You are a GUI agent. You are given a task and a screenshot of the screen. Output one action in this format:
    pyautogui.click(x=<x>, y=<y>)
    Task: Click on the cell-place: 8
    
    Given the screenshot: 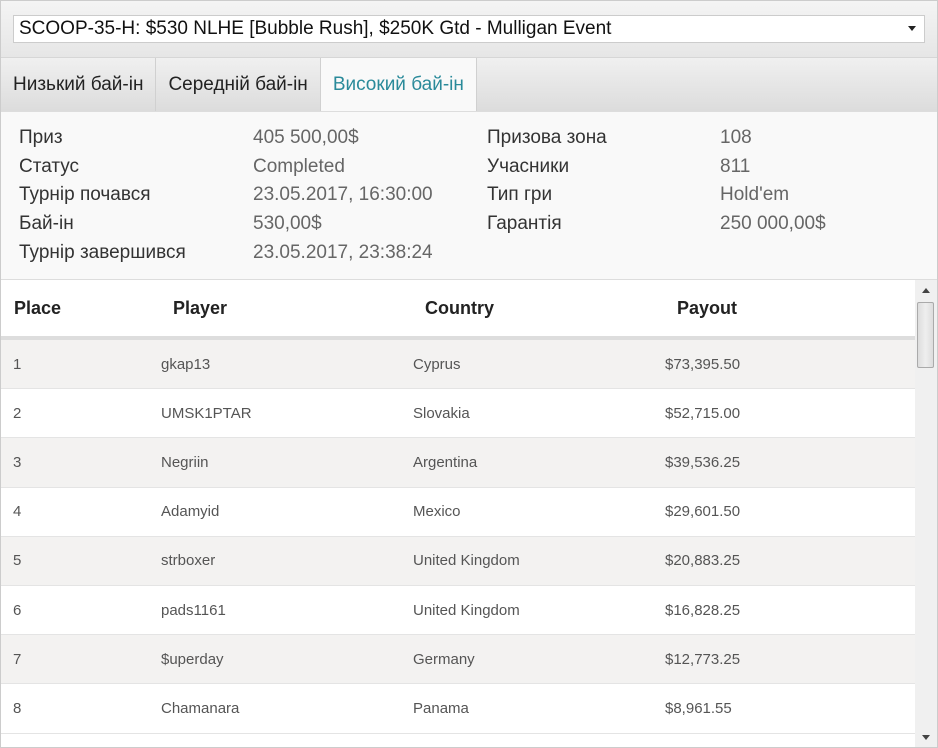 What is the action you would take?
    pyautogui.click(x=17, y=708)
    